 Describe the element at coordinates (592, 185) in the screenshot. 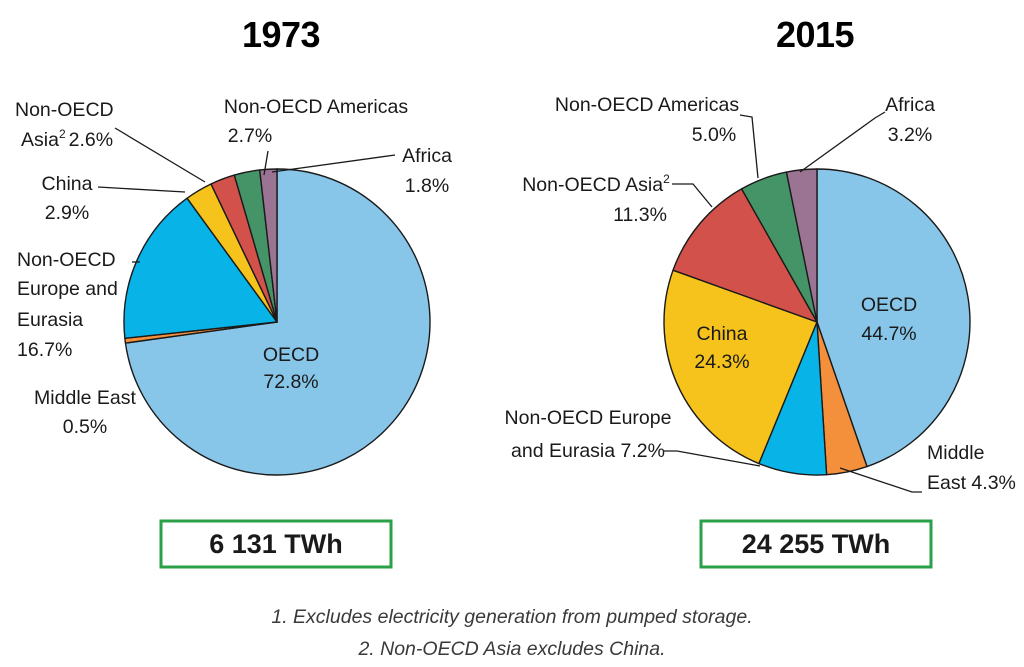

I see `label-2015-asia-name: Non-OECD Asia` at that location.